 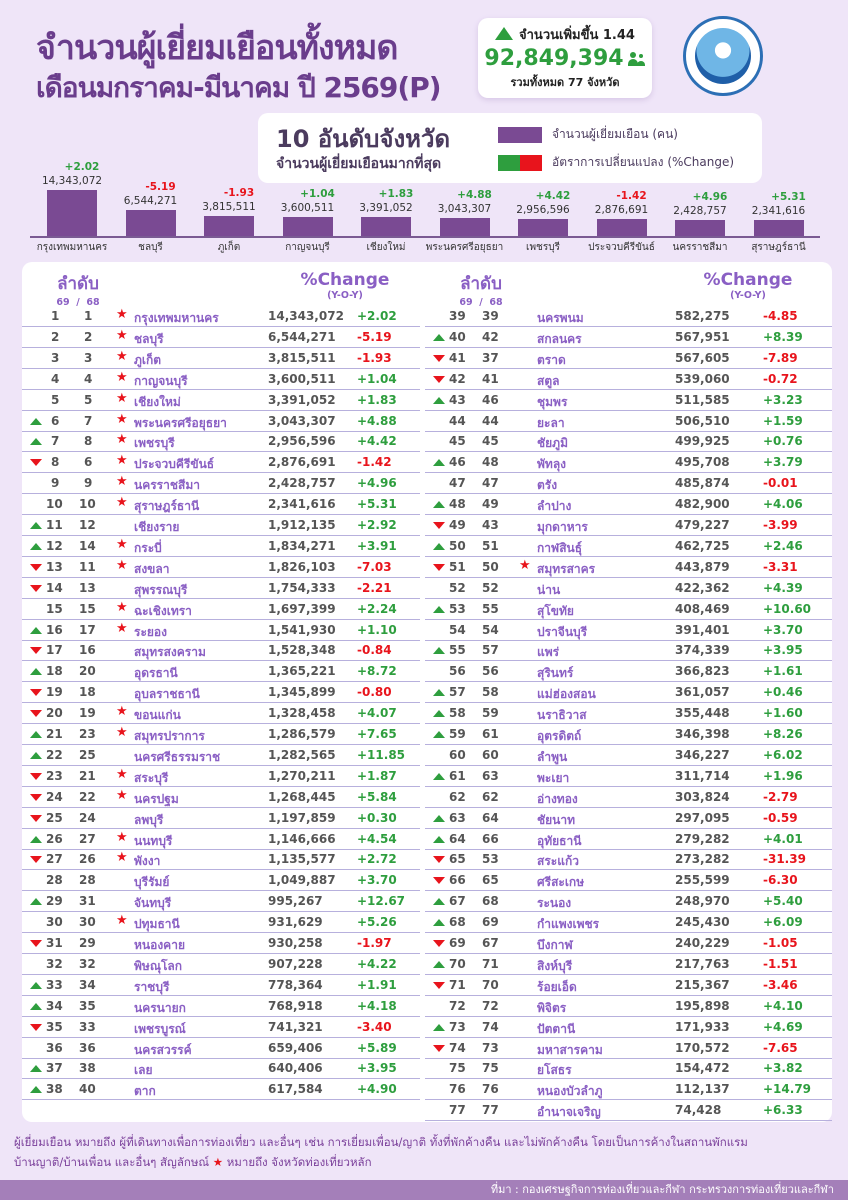 I want to click on province-name: สกลนคร, so click(x=559, y=338).